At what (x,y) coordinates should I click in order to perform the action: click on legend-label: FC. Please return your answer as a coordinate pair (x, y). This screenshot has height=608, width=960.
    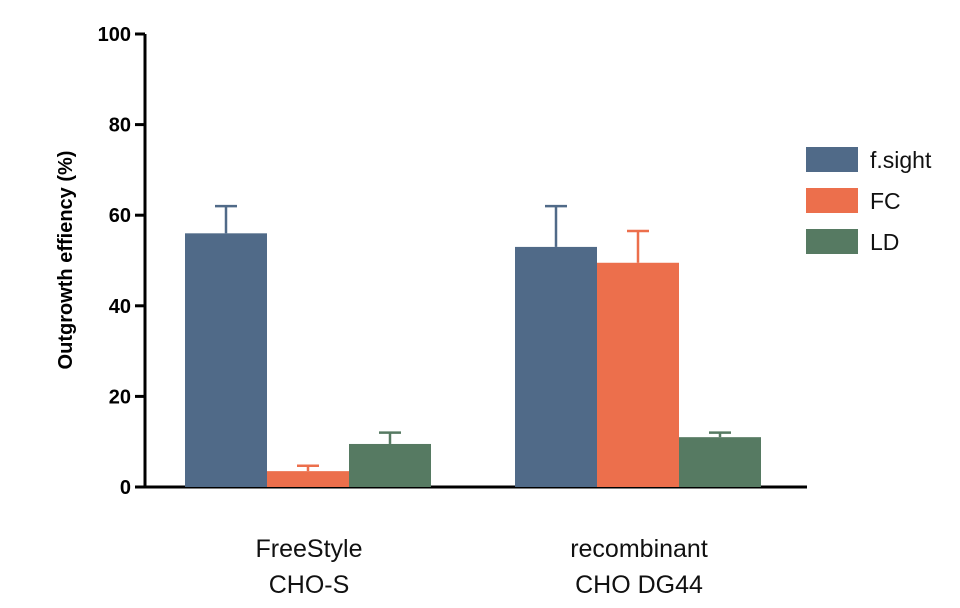
    Looking at the image, I should click on (885, 201).